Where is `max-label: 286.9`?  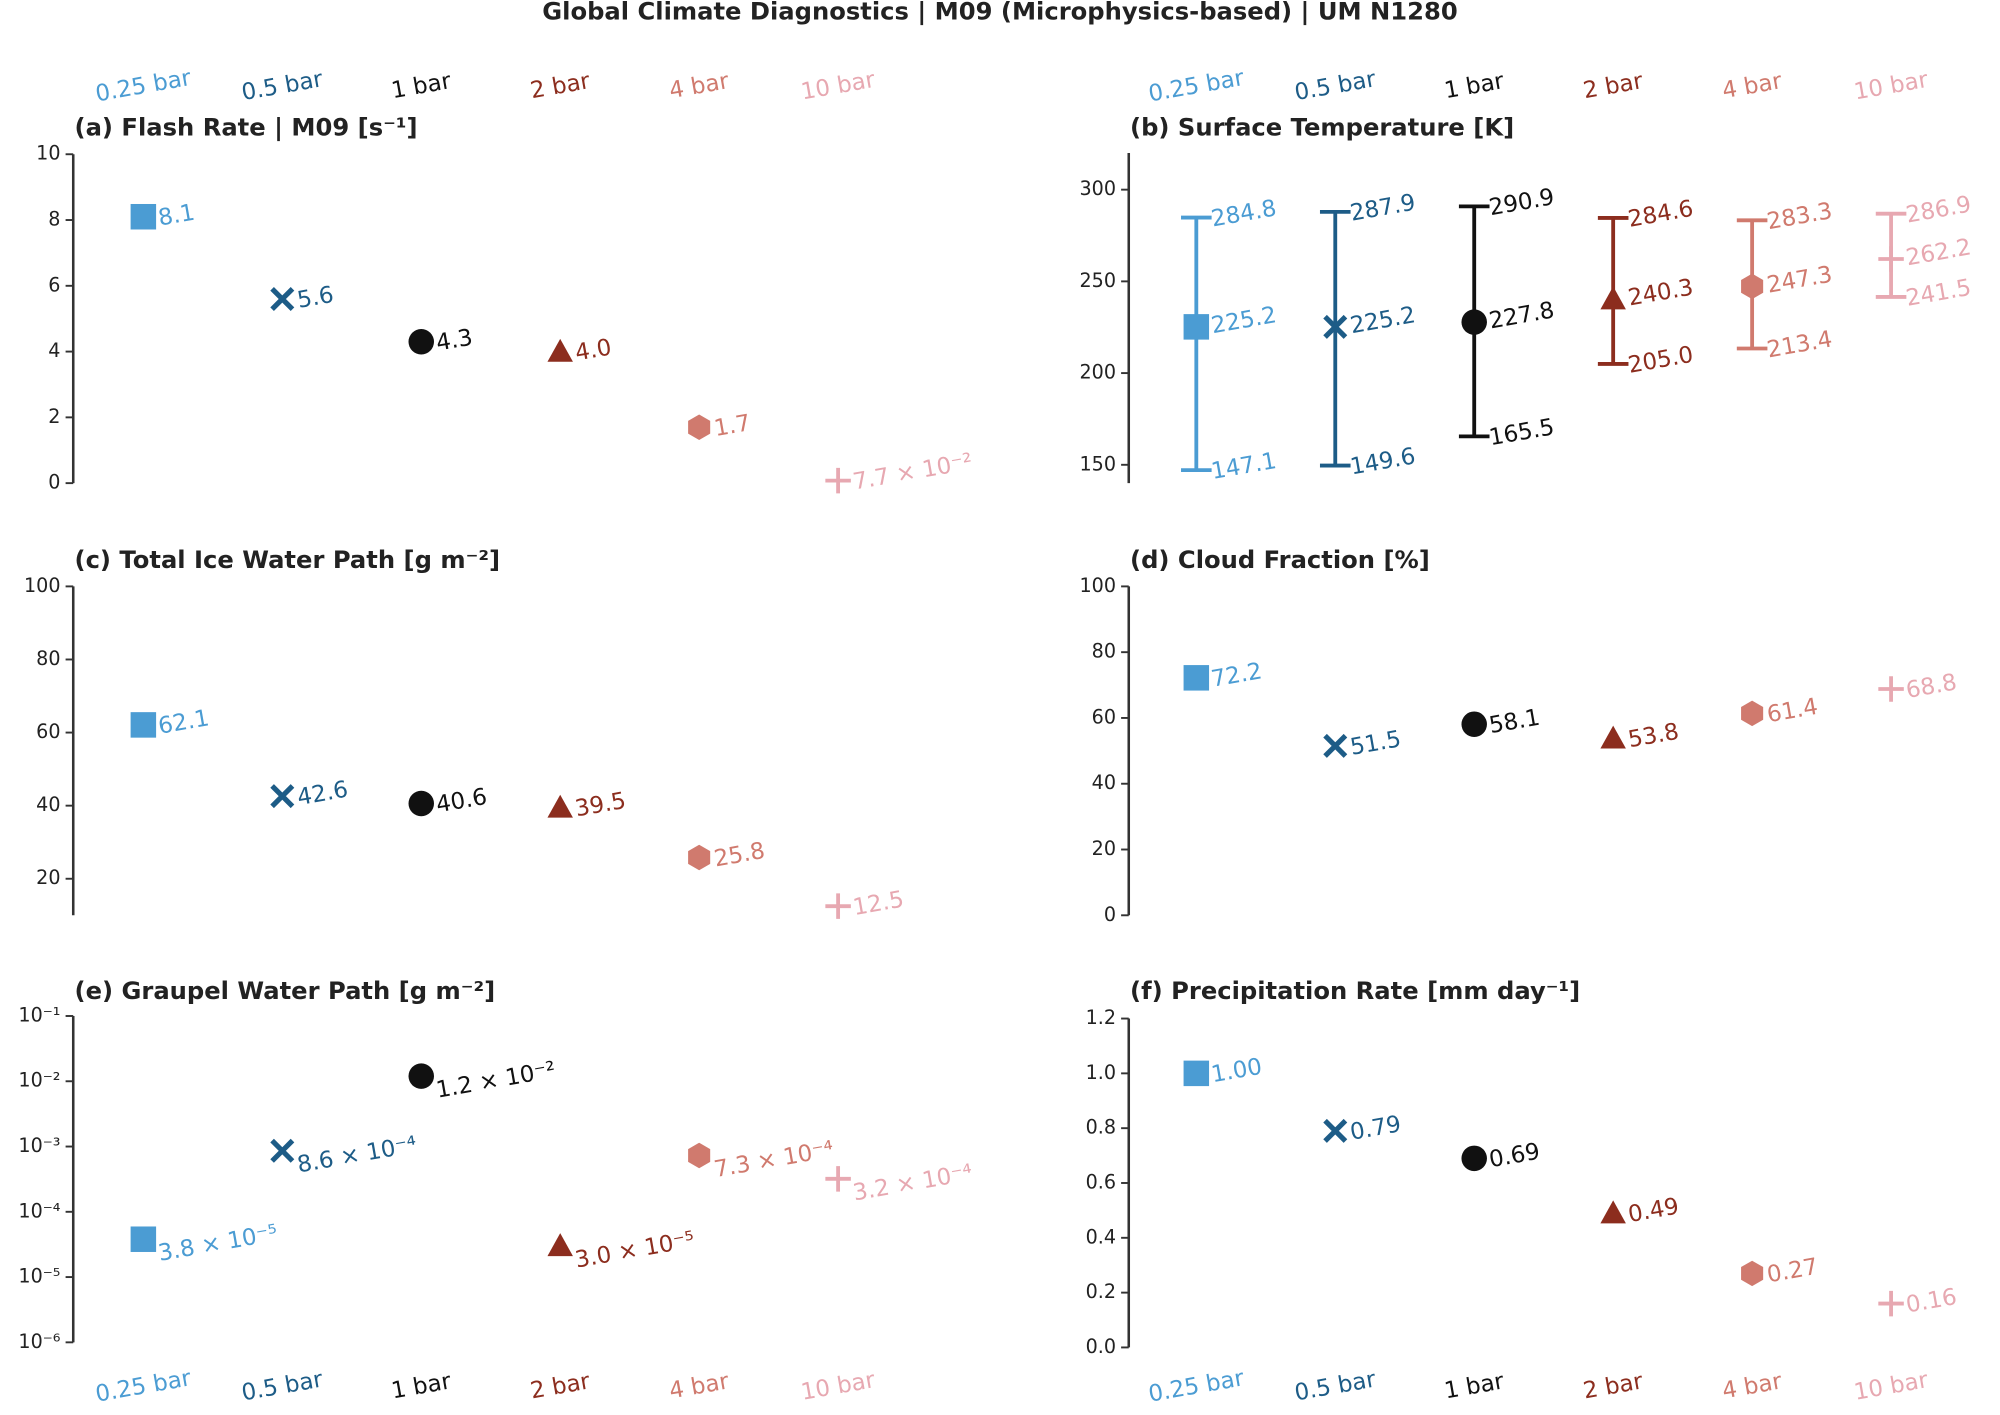
max-label: 286.9 is located at coordinates (1938, 210).